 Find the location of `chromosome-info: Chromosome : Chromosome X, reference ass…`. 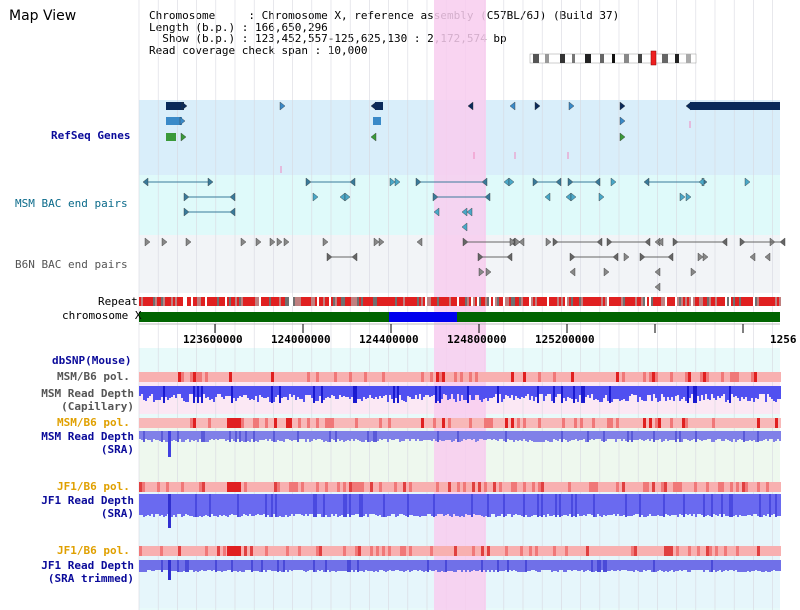

chromosome-info: Chromosome : Chromosome X, reference ass… is located at coordinates (384, 33).